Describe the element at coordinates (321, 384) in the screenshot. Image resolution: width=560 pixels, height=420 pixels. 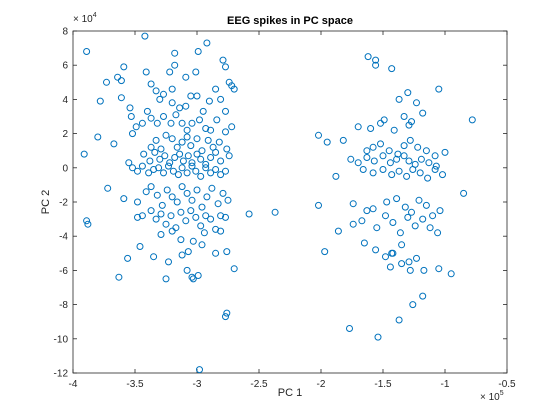
I see `x-tick-label: -2` at that location.